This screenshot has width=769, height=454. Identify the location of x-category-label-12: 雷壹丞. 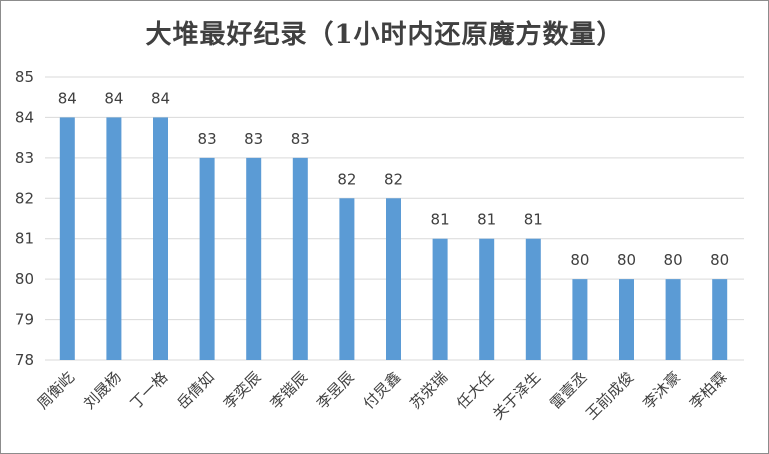
(568, 390).